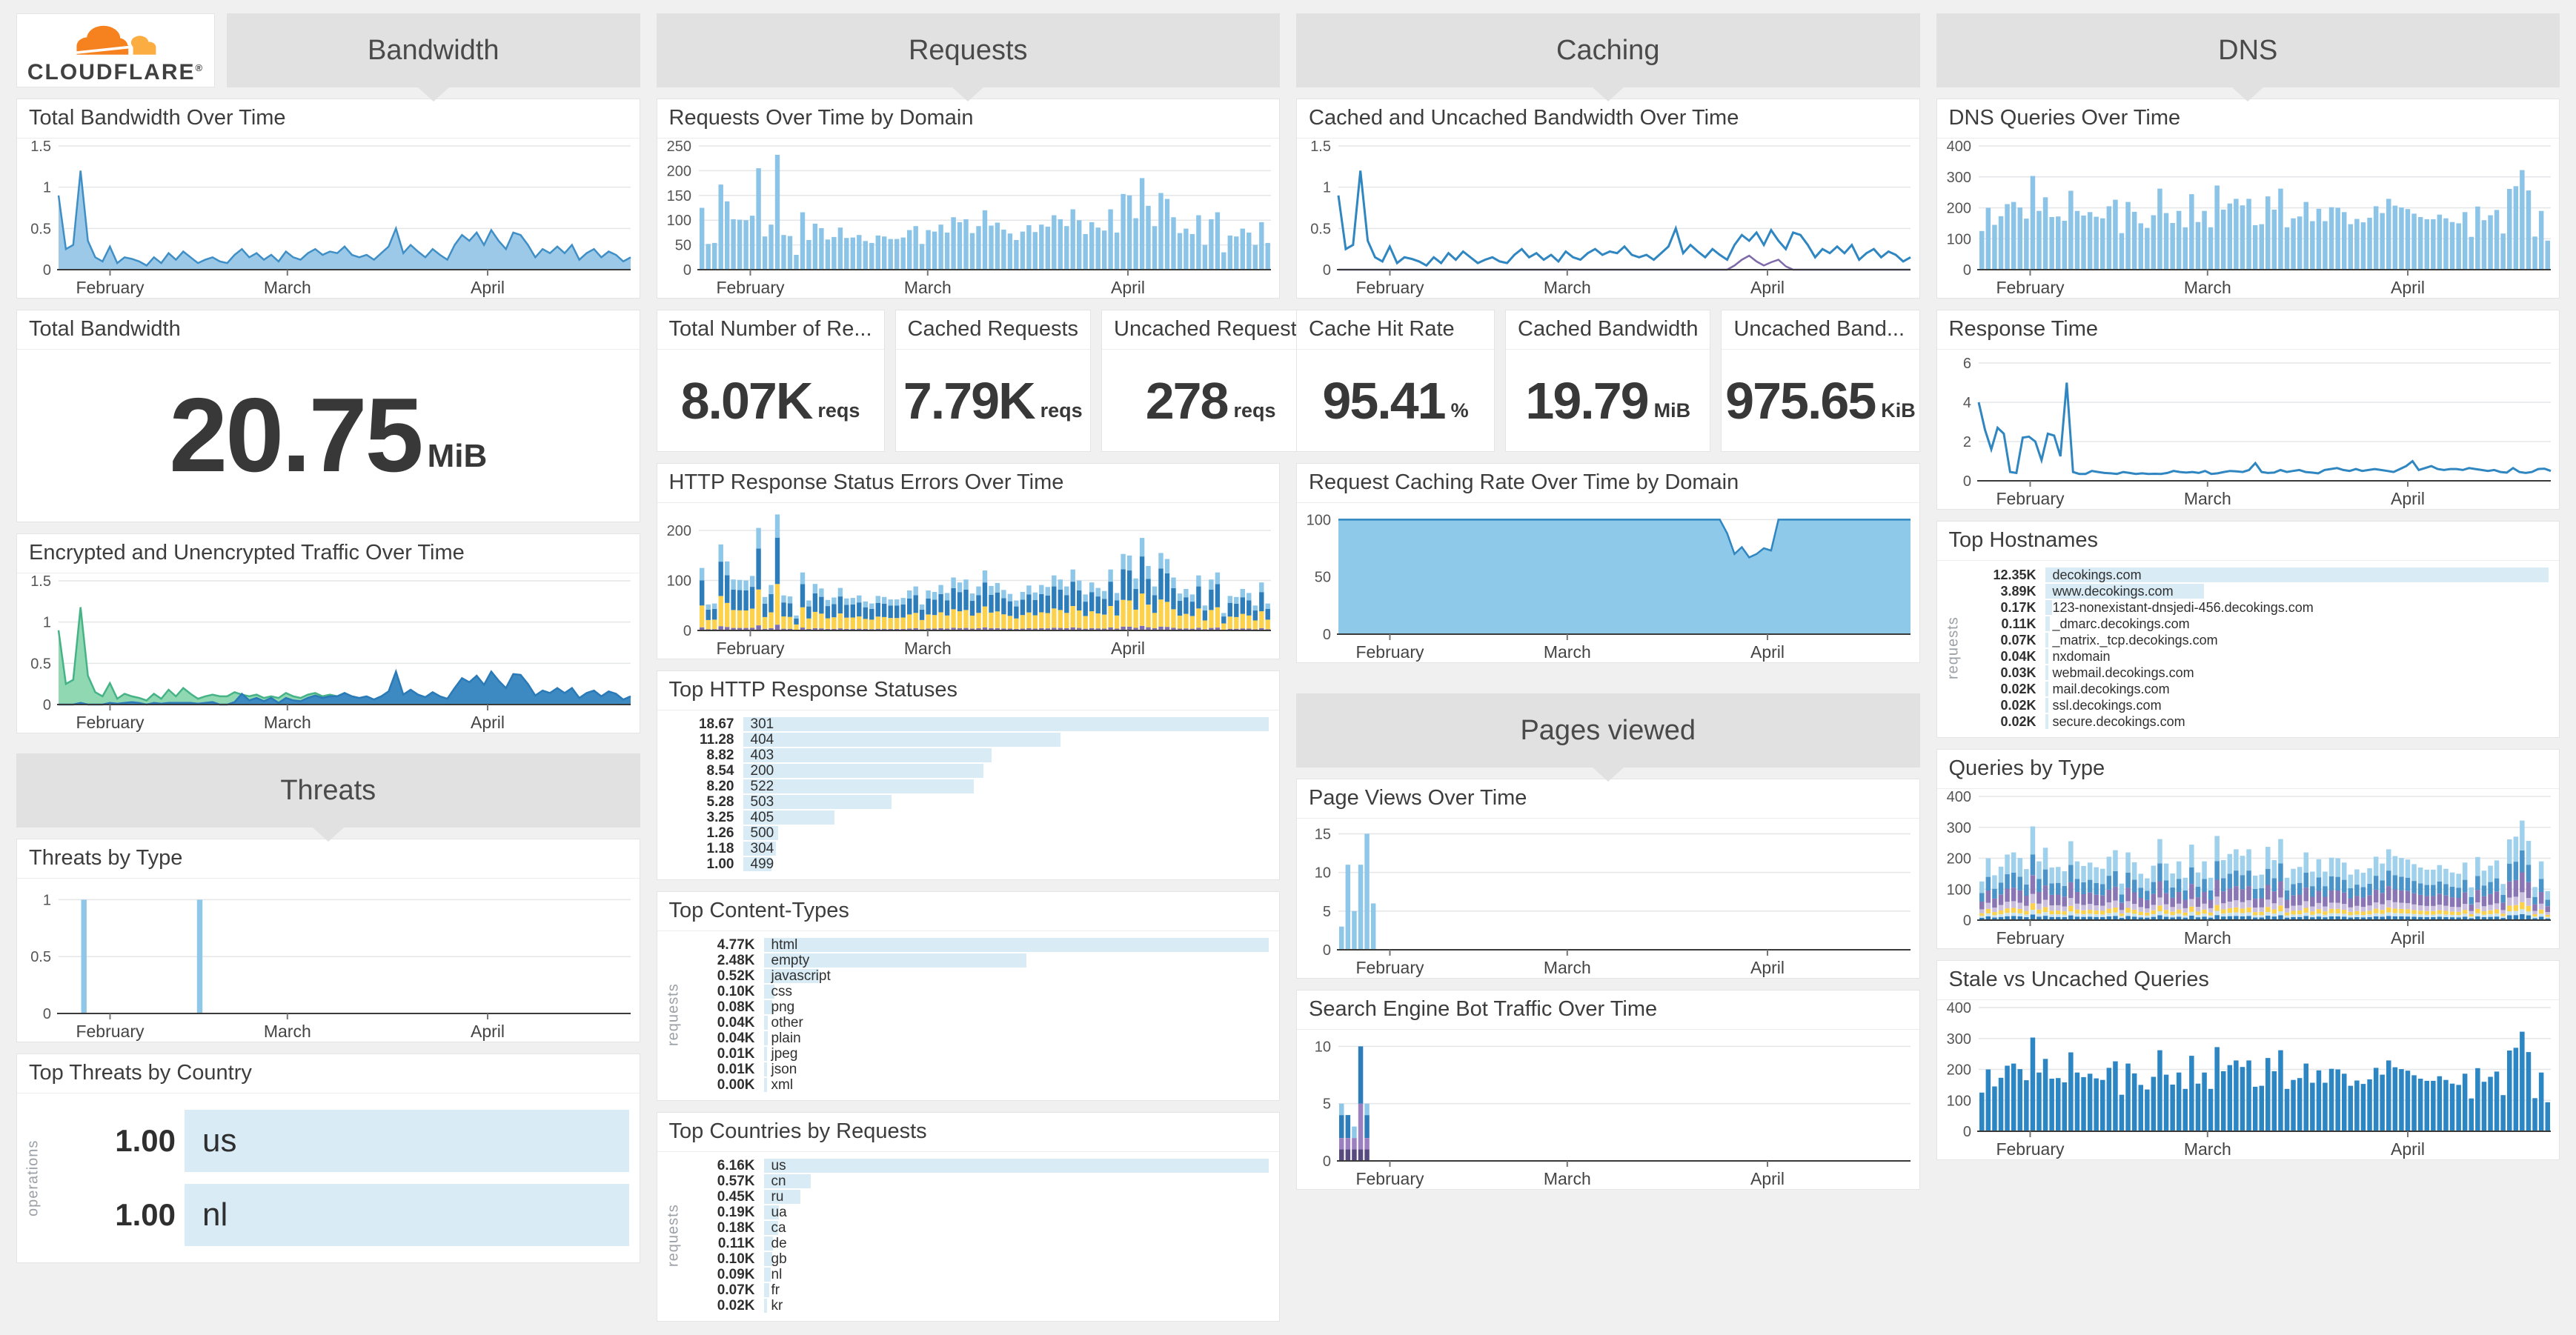 The width and height of the screenshot is (2576, 1335). Describe the element at coordinates (1016, 1212) in the screenshot. I see `list-item-track: ua` at that location.